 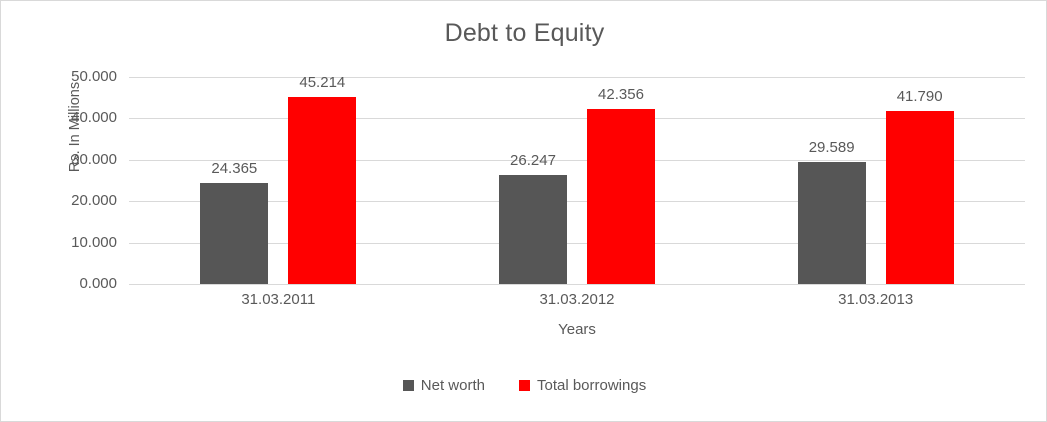 I want to click on bar-total-borrowings-31.03.2011, so click(x=322, y=190).